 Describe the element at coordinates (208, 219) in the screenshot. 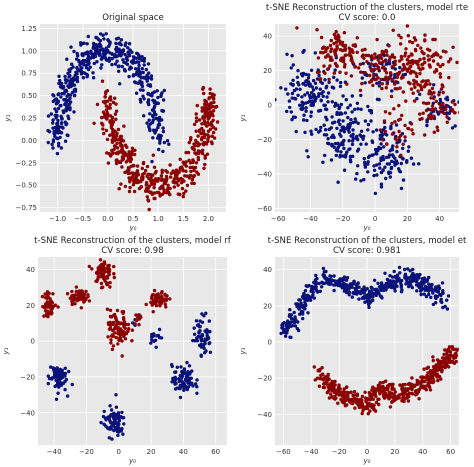

I see `x-tick-label: 2.0` at that location.